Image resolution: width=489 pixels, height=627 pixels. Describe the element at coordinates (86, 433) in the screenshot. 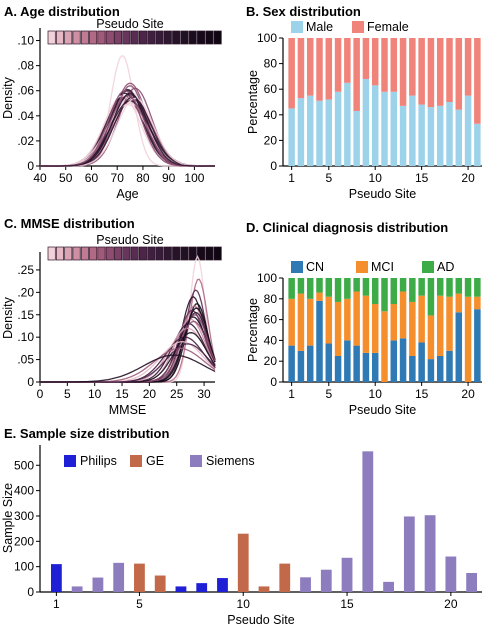

I see `panel-e-title: E. Sample size distribution` at that location.